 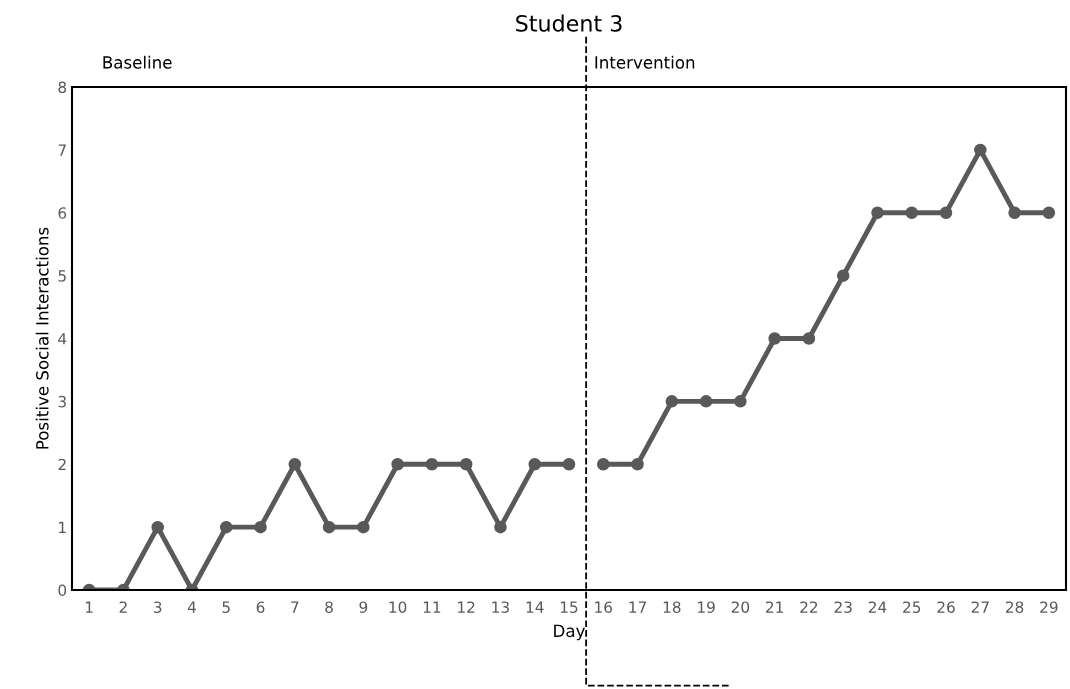 What do you see at coordinates (980, 607) in the screenshot?
I see `x-tick-label: 27` at bounding box center [980, 607].